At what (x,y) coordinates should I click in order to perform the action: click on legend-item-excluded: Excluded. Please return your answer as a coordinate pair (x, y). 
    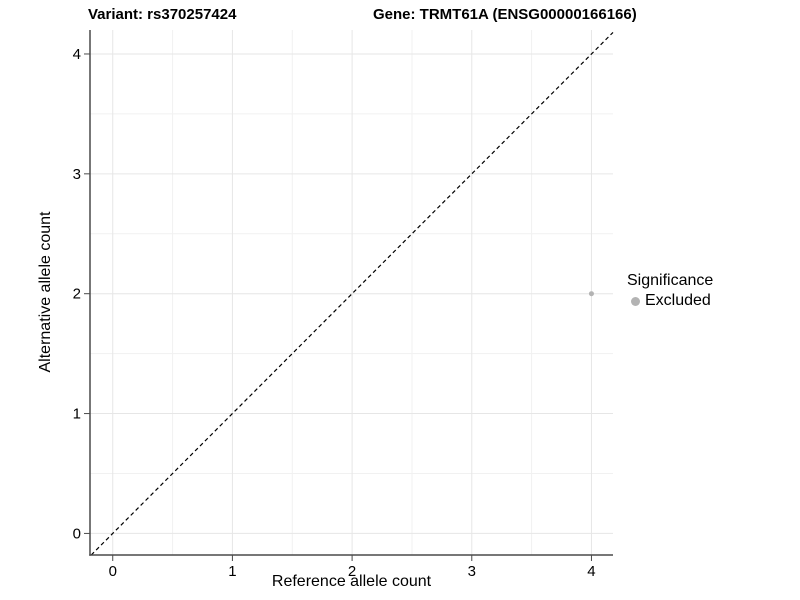
    Looking at the image, I should click on (670, 301).